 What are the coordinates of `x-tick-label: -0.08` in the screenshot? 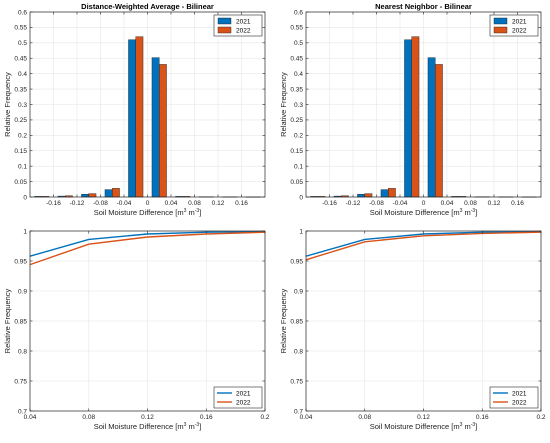 It's located at (100, 203).